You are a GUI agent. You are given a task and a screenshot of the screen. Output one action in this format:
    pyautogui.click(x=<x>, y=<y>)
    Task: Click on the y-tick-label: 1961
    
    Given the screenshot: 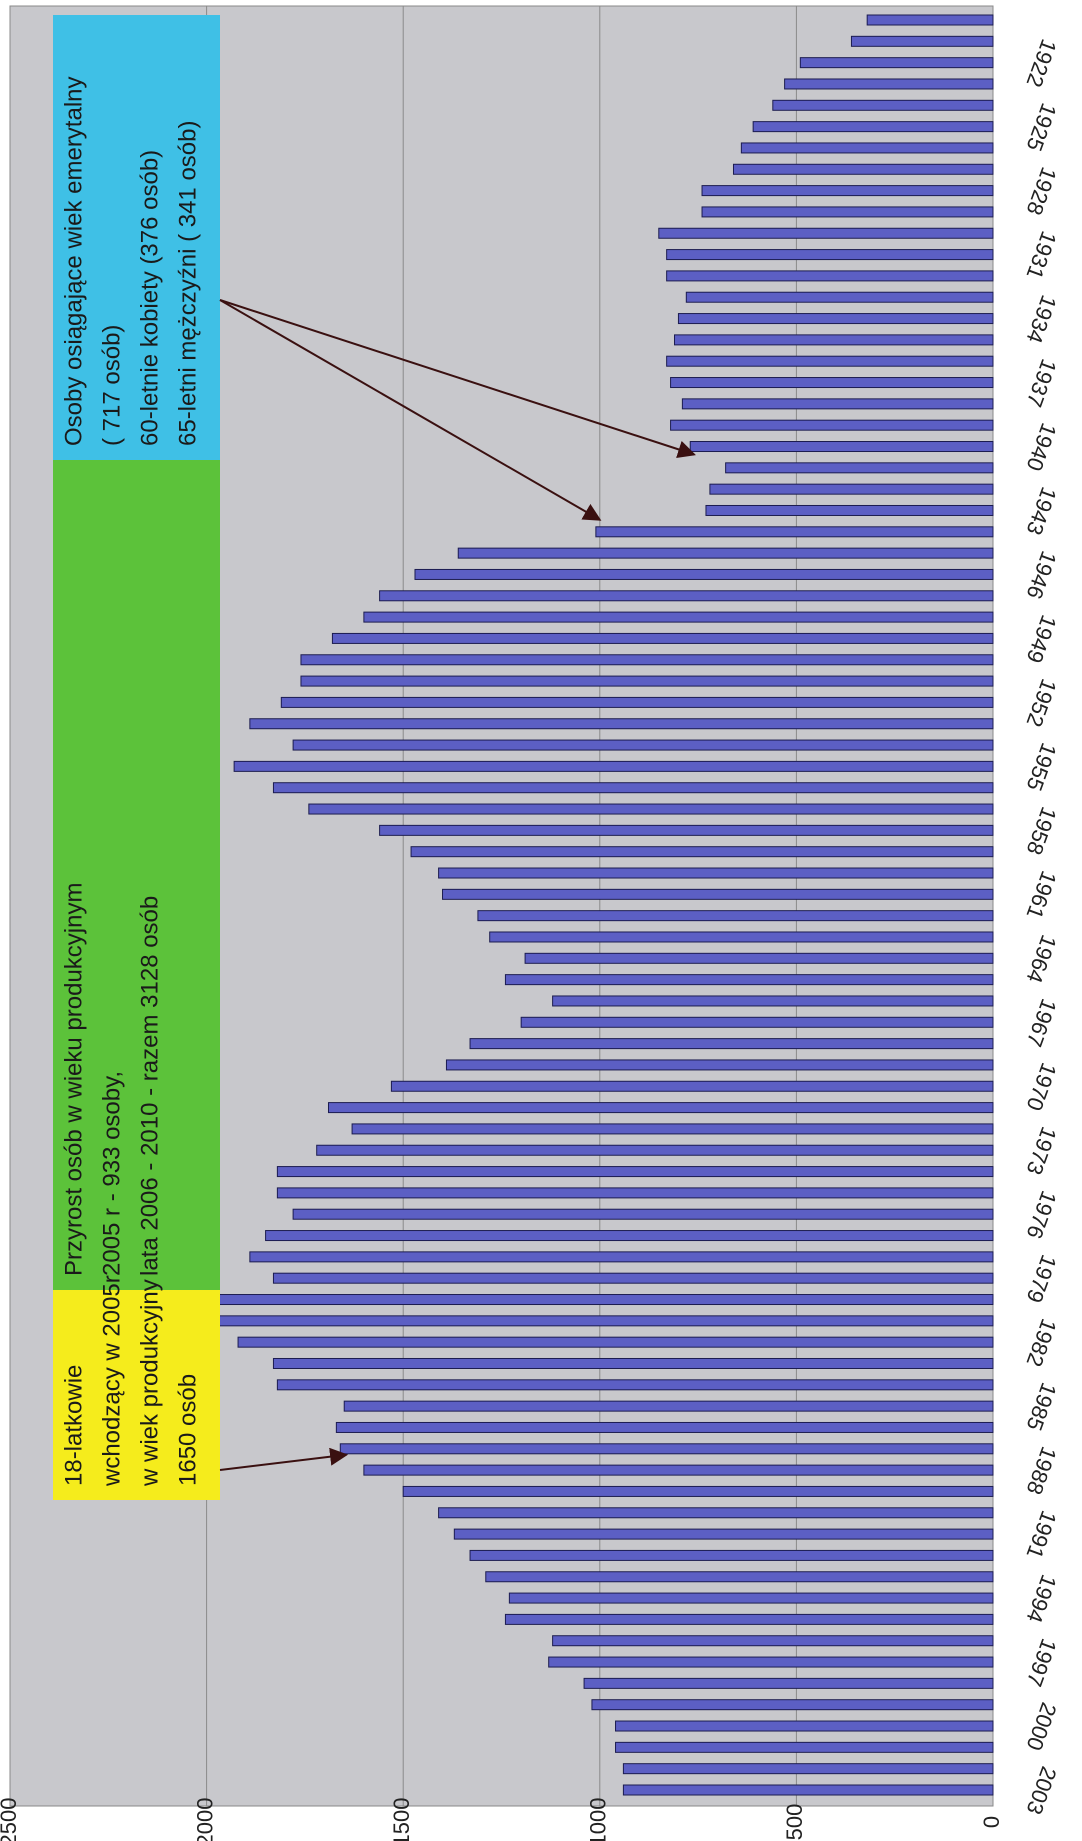 What is the action you would take?
    pyautogui.click(x=1041, y=895)
    